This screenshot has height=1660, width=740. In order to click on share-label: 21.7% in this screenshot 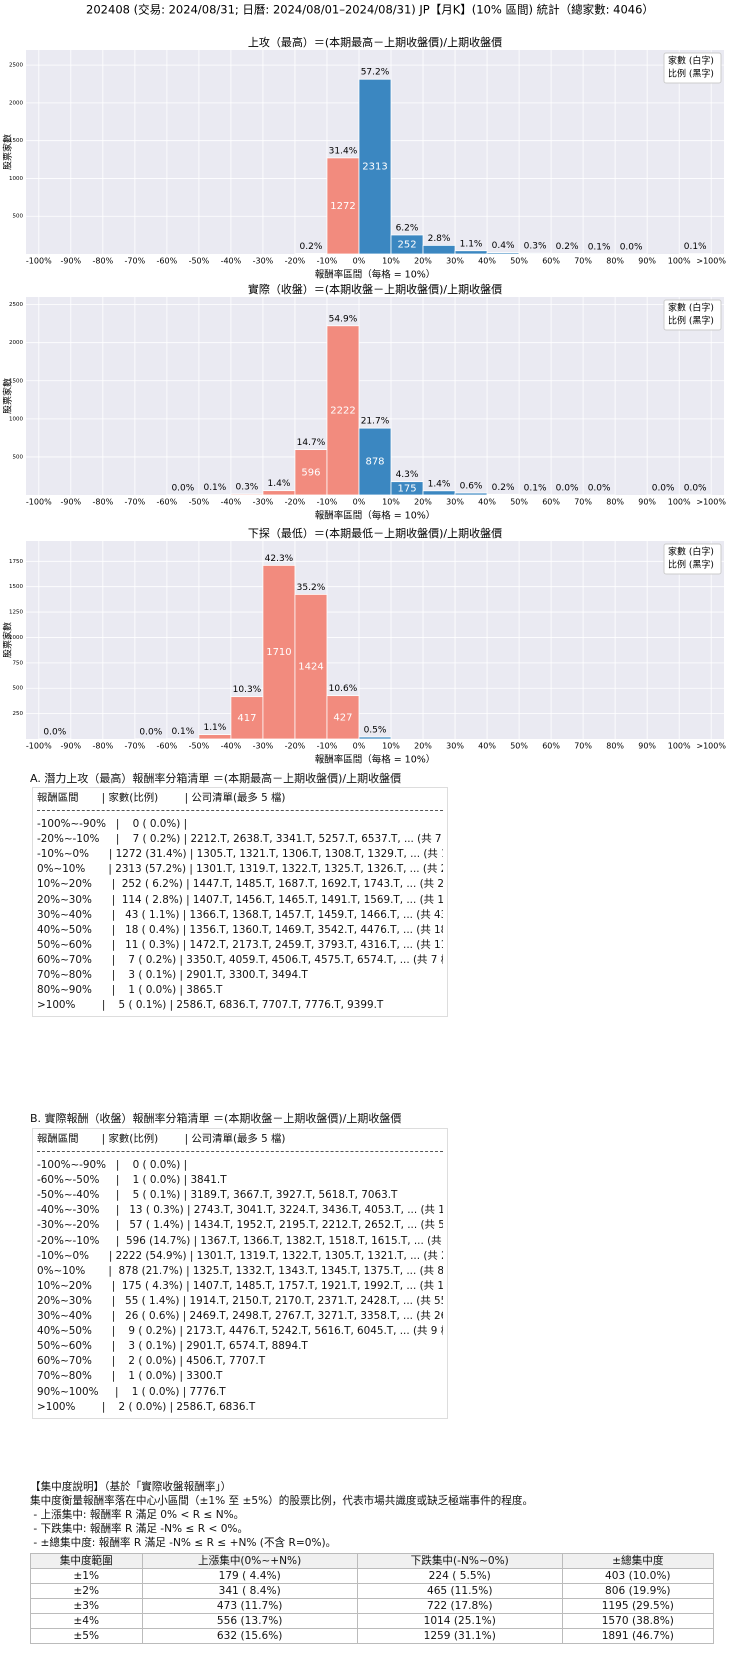, I will do `click(375, 422)`.